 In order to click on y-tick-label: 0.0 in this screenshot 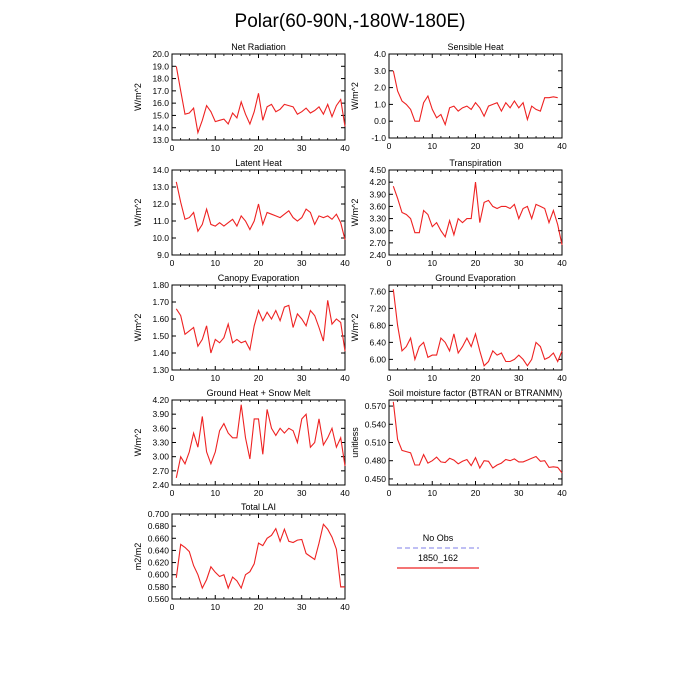, I will do `click(380, 121)`.